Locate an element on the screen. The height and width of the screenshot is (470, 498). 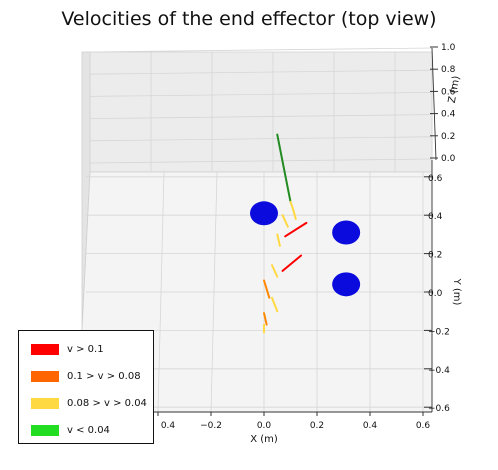
y-tick-label: 0.2 is located at coordinates (435, 256).